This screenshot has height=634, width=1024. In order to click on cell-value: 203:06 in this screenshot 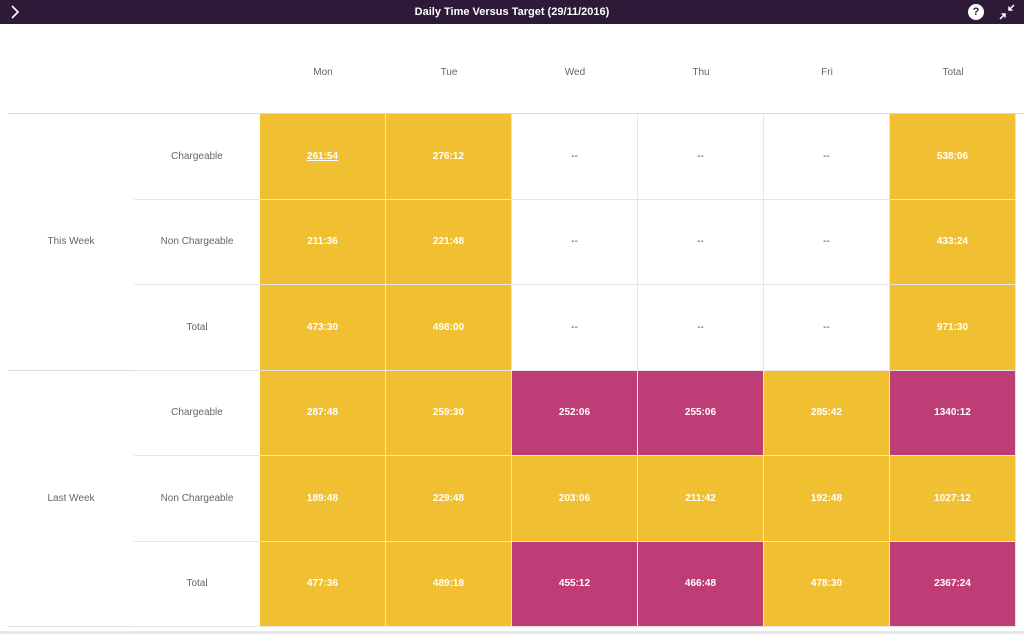, I will do `click(574, 498)`.